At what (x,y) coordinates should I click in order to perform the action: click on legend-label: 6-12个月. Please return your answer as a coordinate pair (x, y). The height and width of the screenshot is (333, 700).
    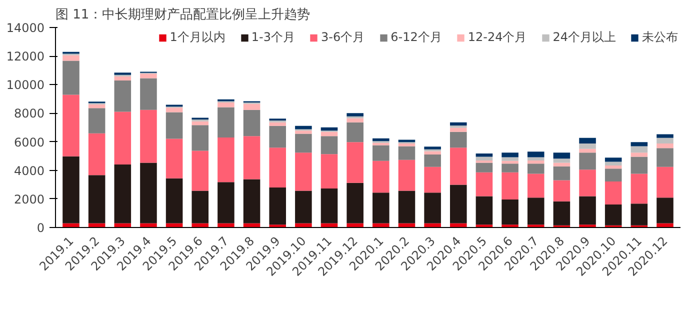
    Looking at the image, I should click on (416, 37).